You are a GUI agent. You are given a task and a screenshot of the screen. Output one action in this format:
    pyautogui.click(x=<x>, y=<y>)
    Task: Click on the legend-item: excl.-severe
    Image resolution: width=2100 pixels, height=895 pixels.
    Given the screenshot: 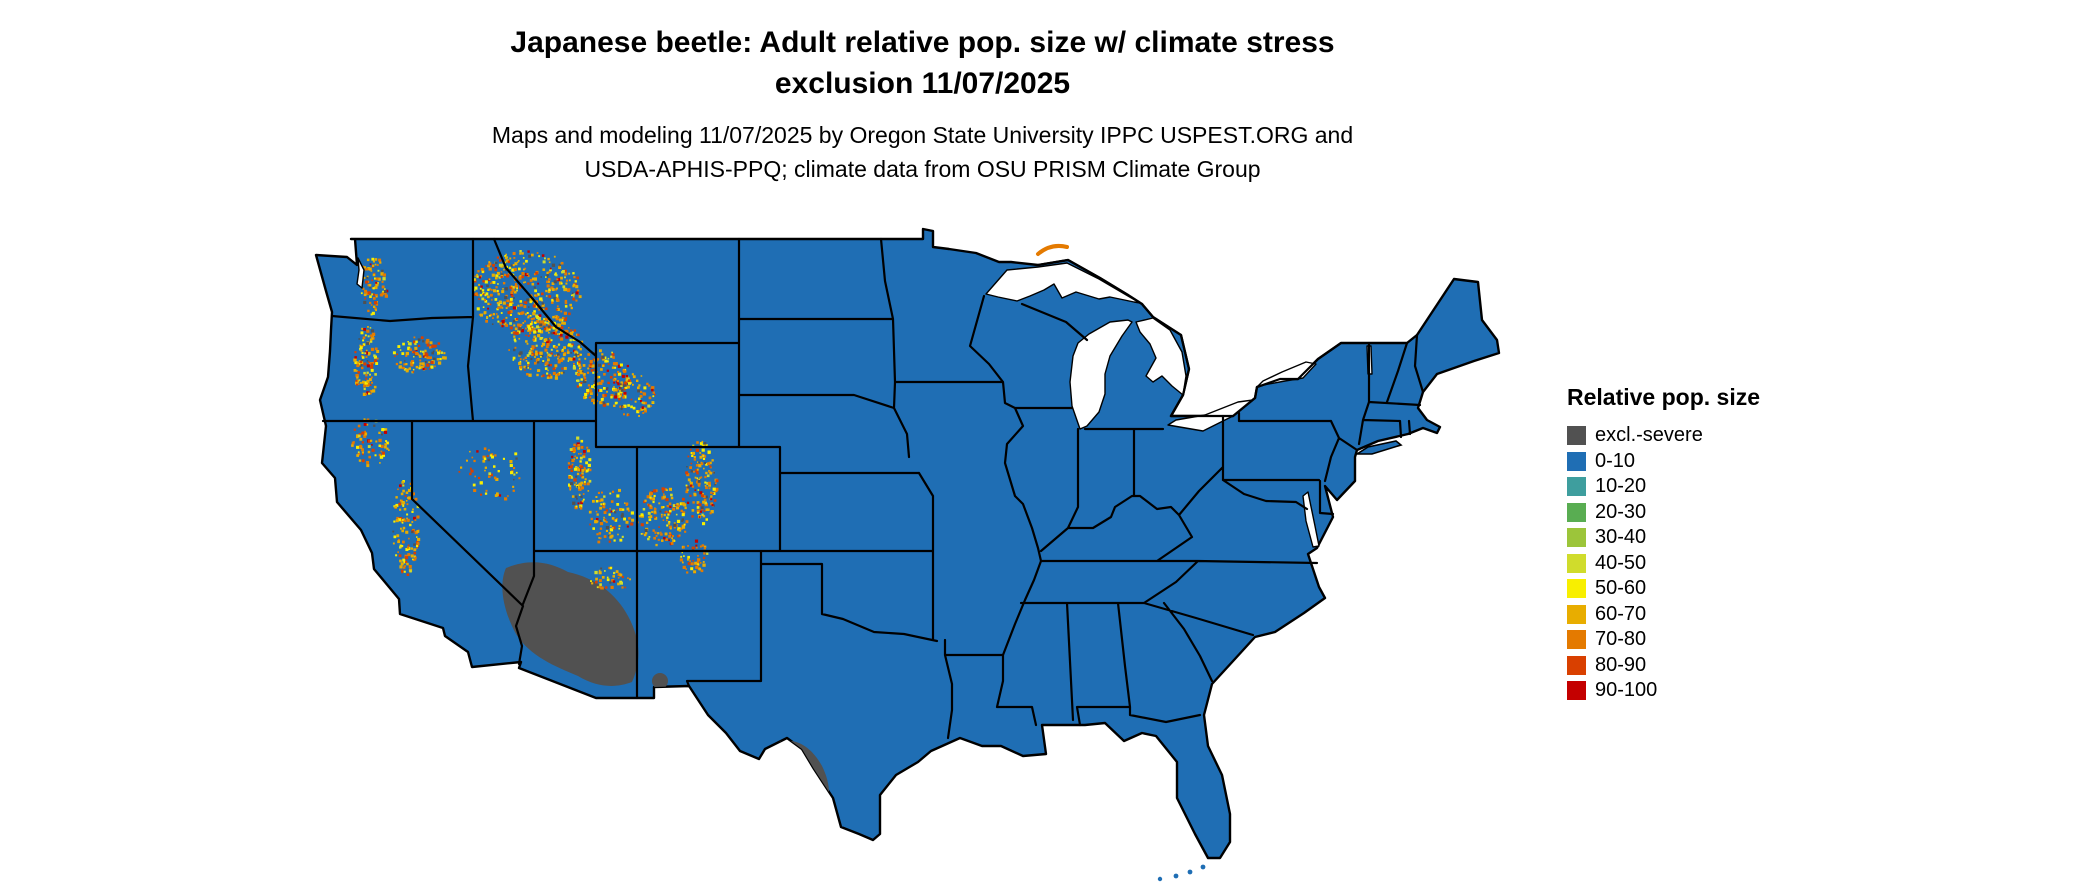 What is the action you would take?
    pyautogui.click(x=1687, y=436)
    